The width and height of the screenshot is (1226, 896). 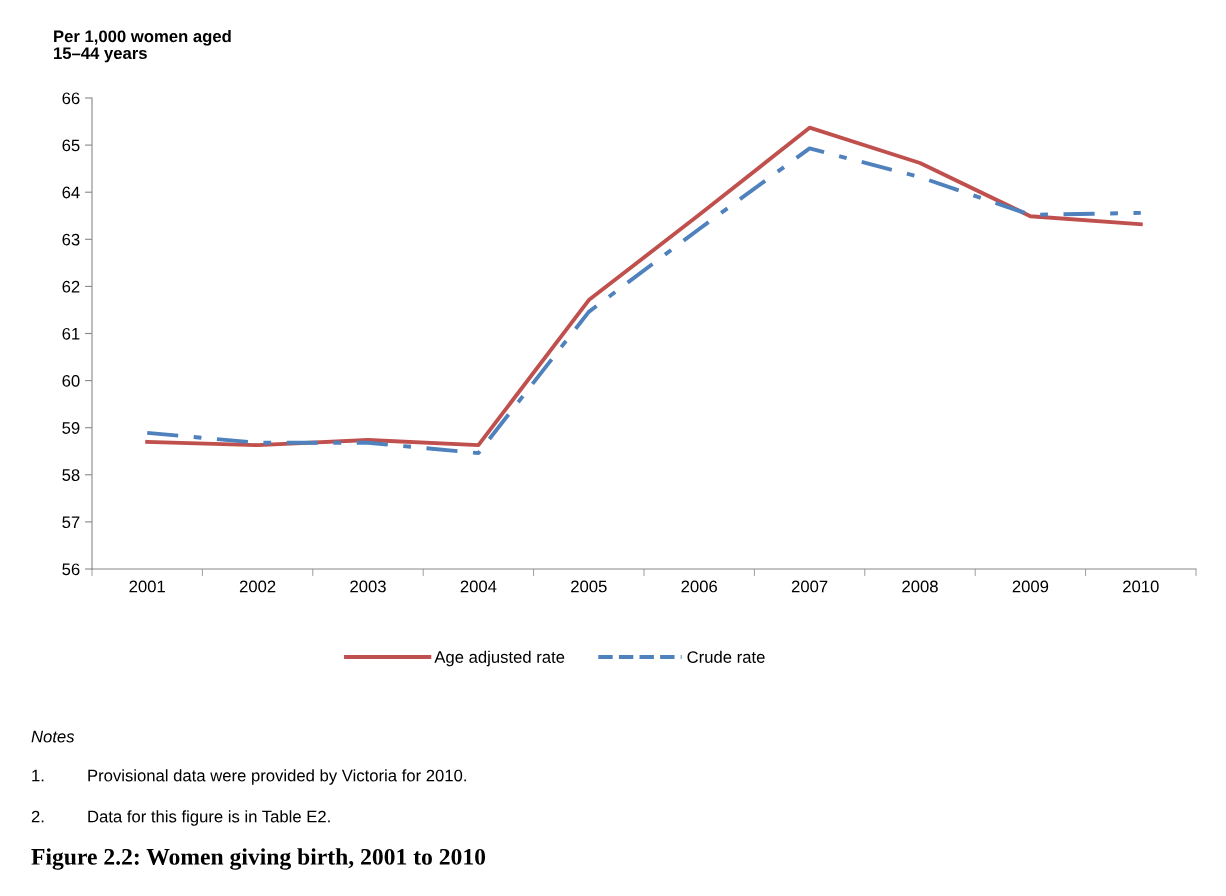 What do you see at coordinates (726, 656) in the screenshot?
I see `legend-label: Crude rate` at bounding box center [726, 656].